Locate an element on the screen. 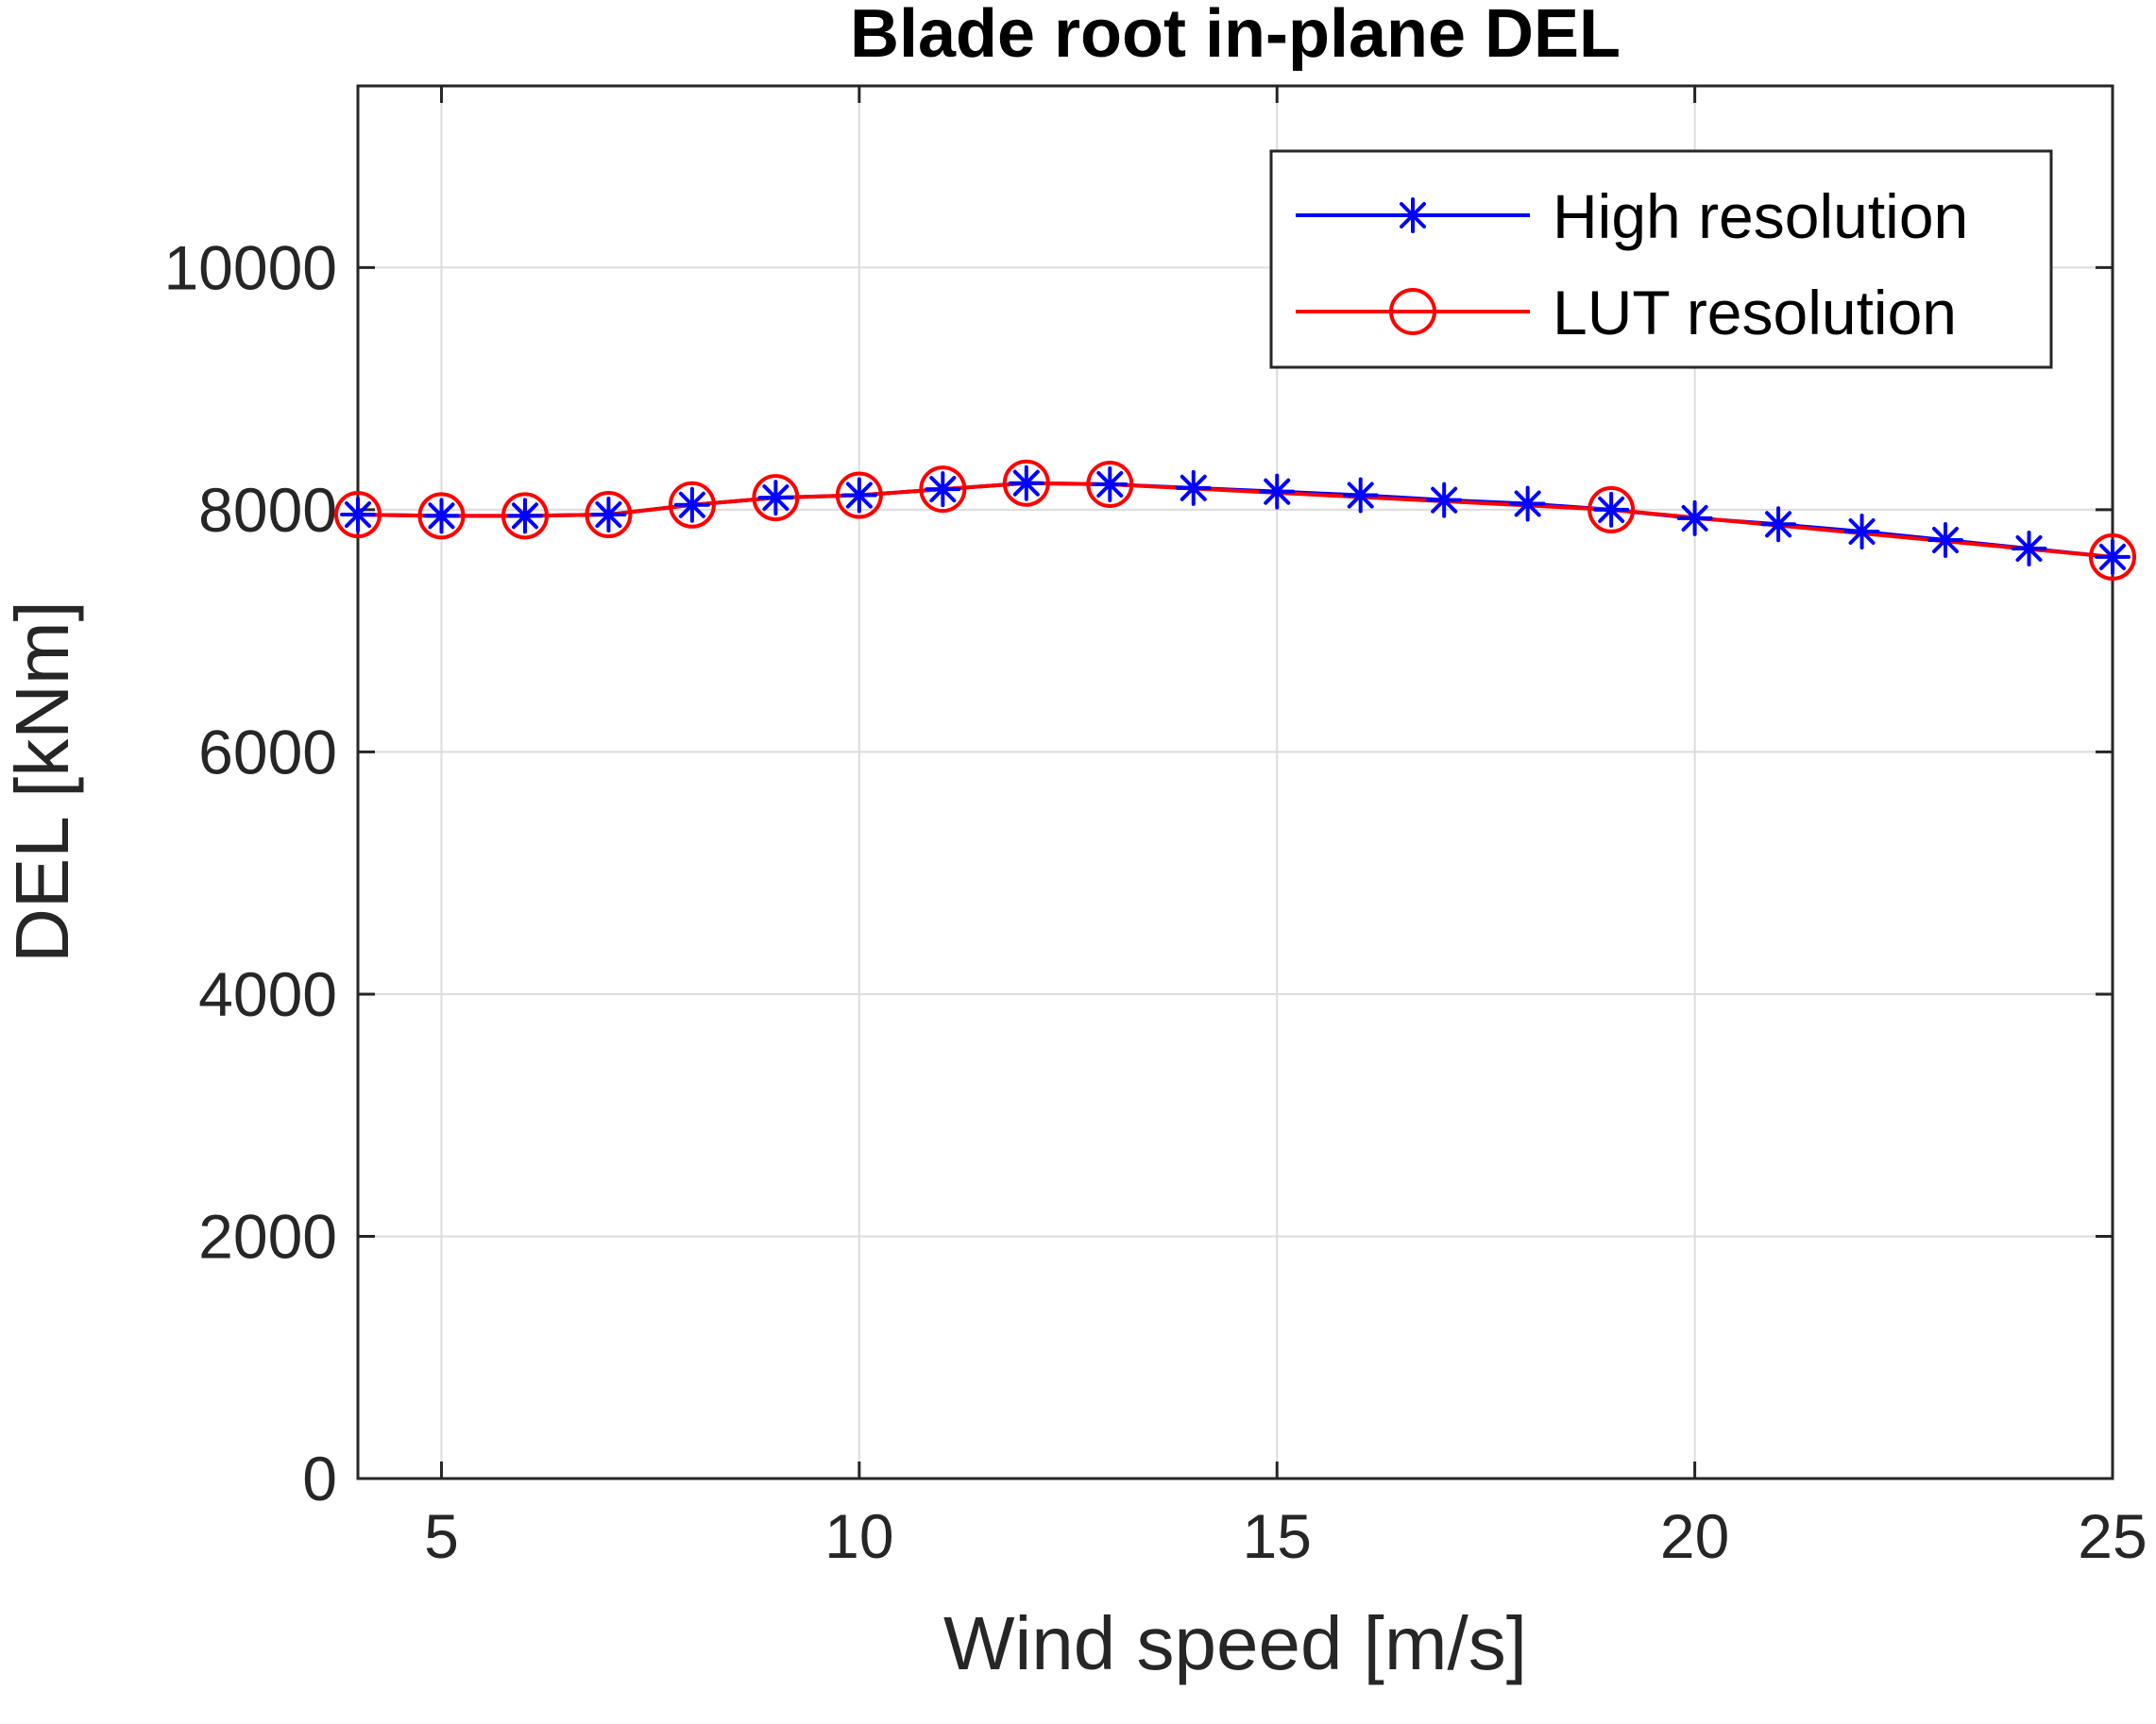  y-tick-label: 0 is located at coordinates (320, 1478).